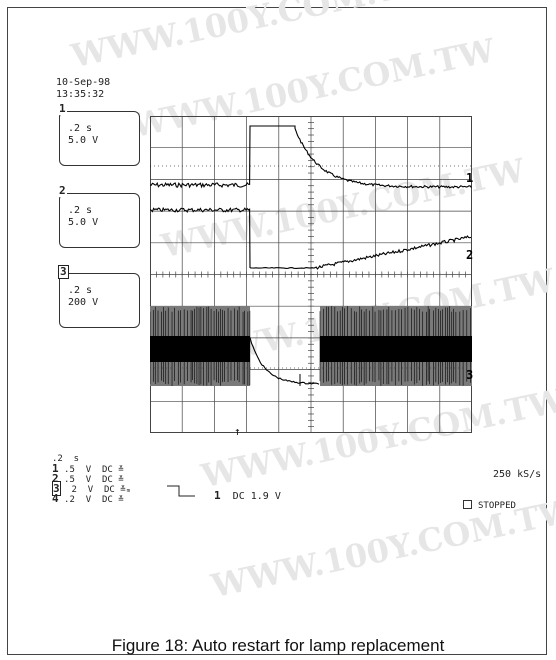 The width and height of the screenshot is (556, 660). What do you see at coordinates (80, 94) in the screenshot?
I see `acquisition-time: 13:35:32` at bounding box center [80, 94].